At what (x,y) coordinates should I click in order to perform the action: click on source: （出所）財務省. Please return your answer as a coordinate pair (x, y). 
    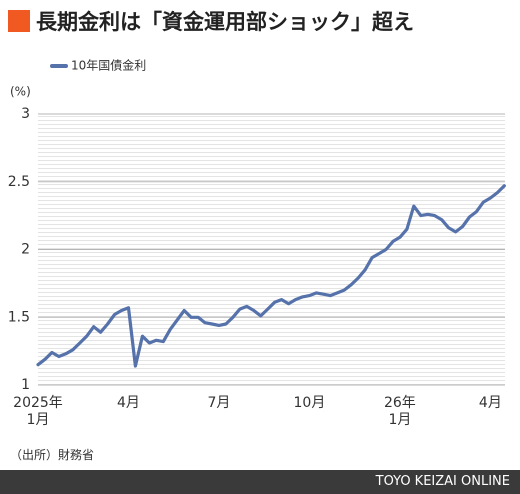
    Looking at the image, I should click on (52, 455).